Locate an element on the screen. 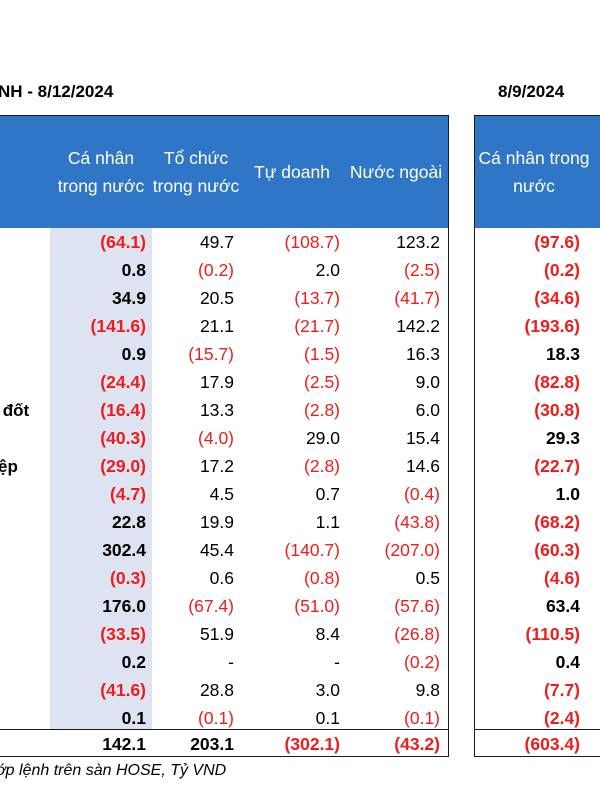 The width and height of the screenshot is (600, 800). row-label: ệp is located at coordinates (9, 466).